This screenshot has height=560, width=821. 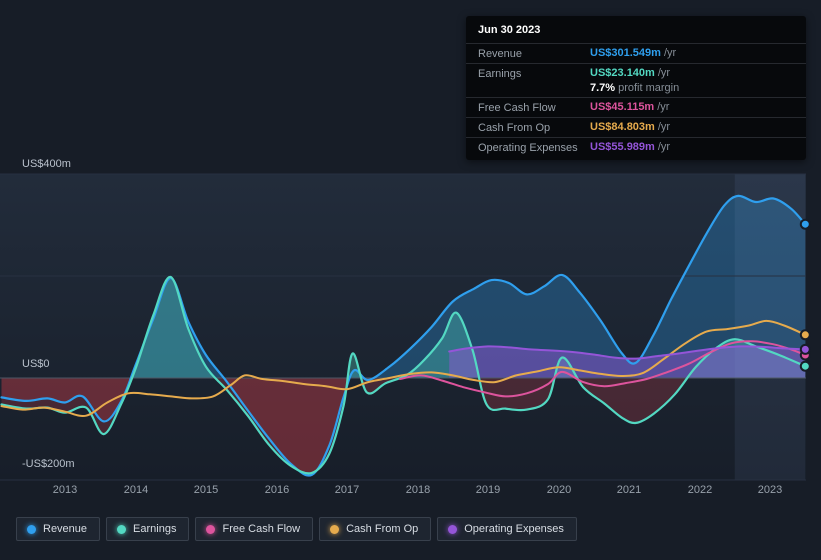 I want to click on tooltip-value-cash-from-op: US$84.803m, so click(x=622, y=127).